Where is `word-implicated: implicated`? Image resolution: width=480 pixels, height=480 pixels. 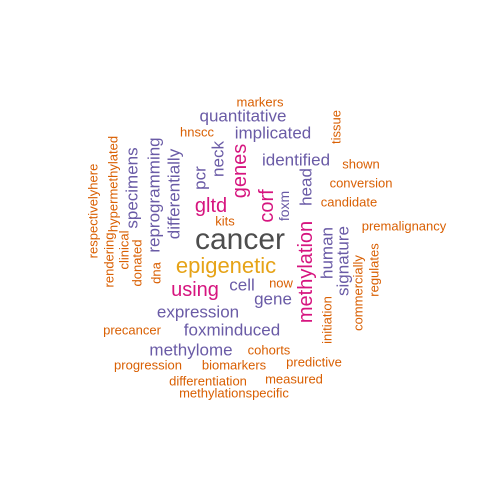 word-implicated: implicated is located at coordinates (273, 133).